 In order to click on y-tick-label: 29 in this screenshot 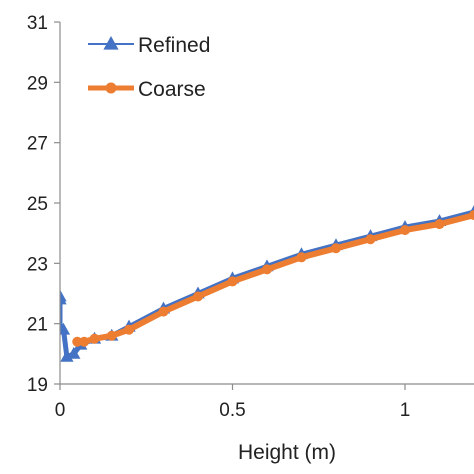, I will do `click(37, 83)`.